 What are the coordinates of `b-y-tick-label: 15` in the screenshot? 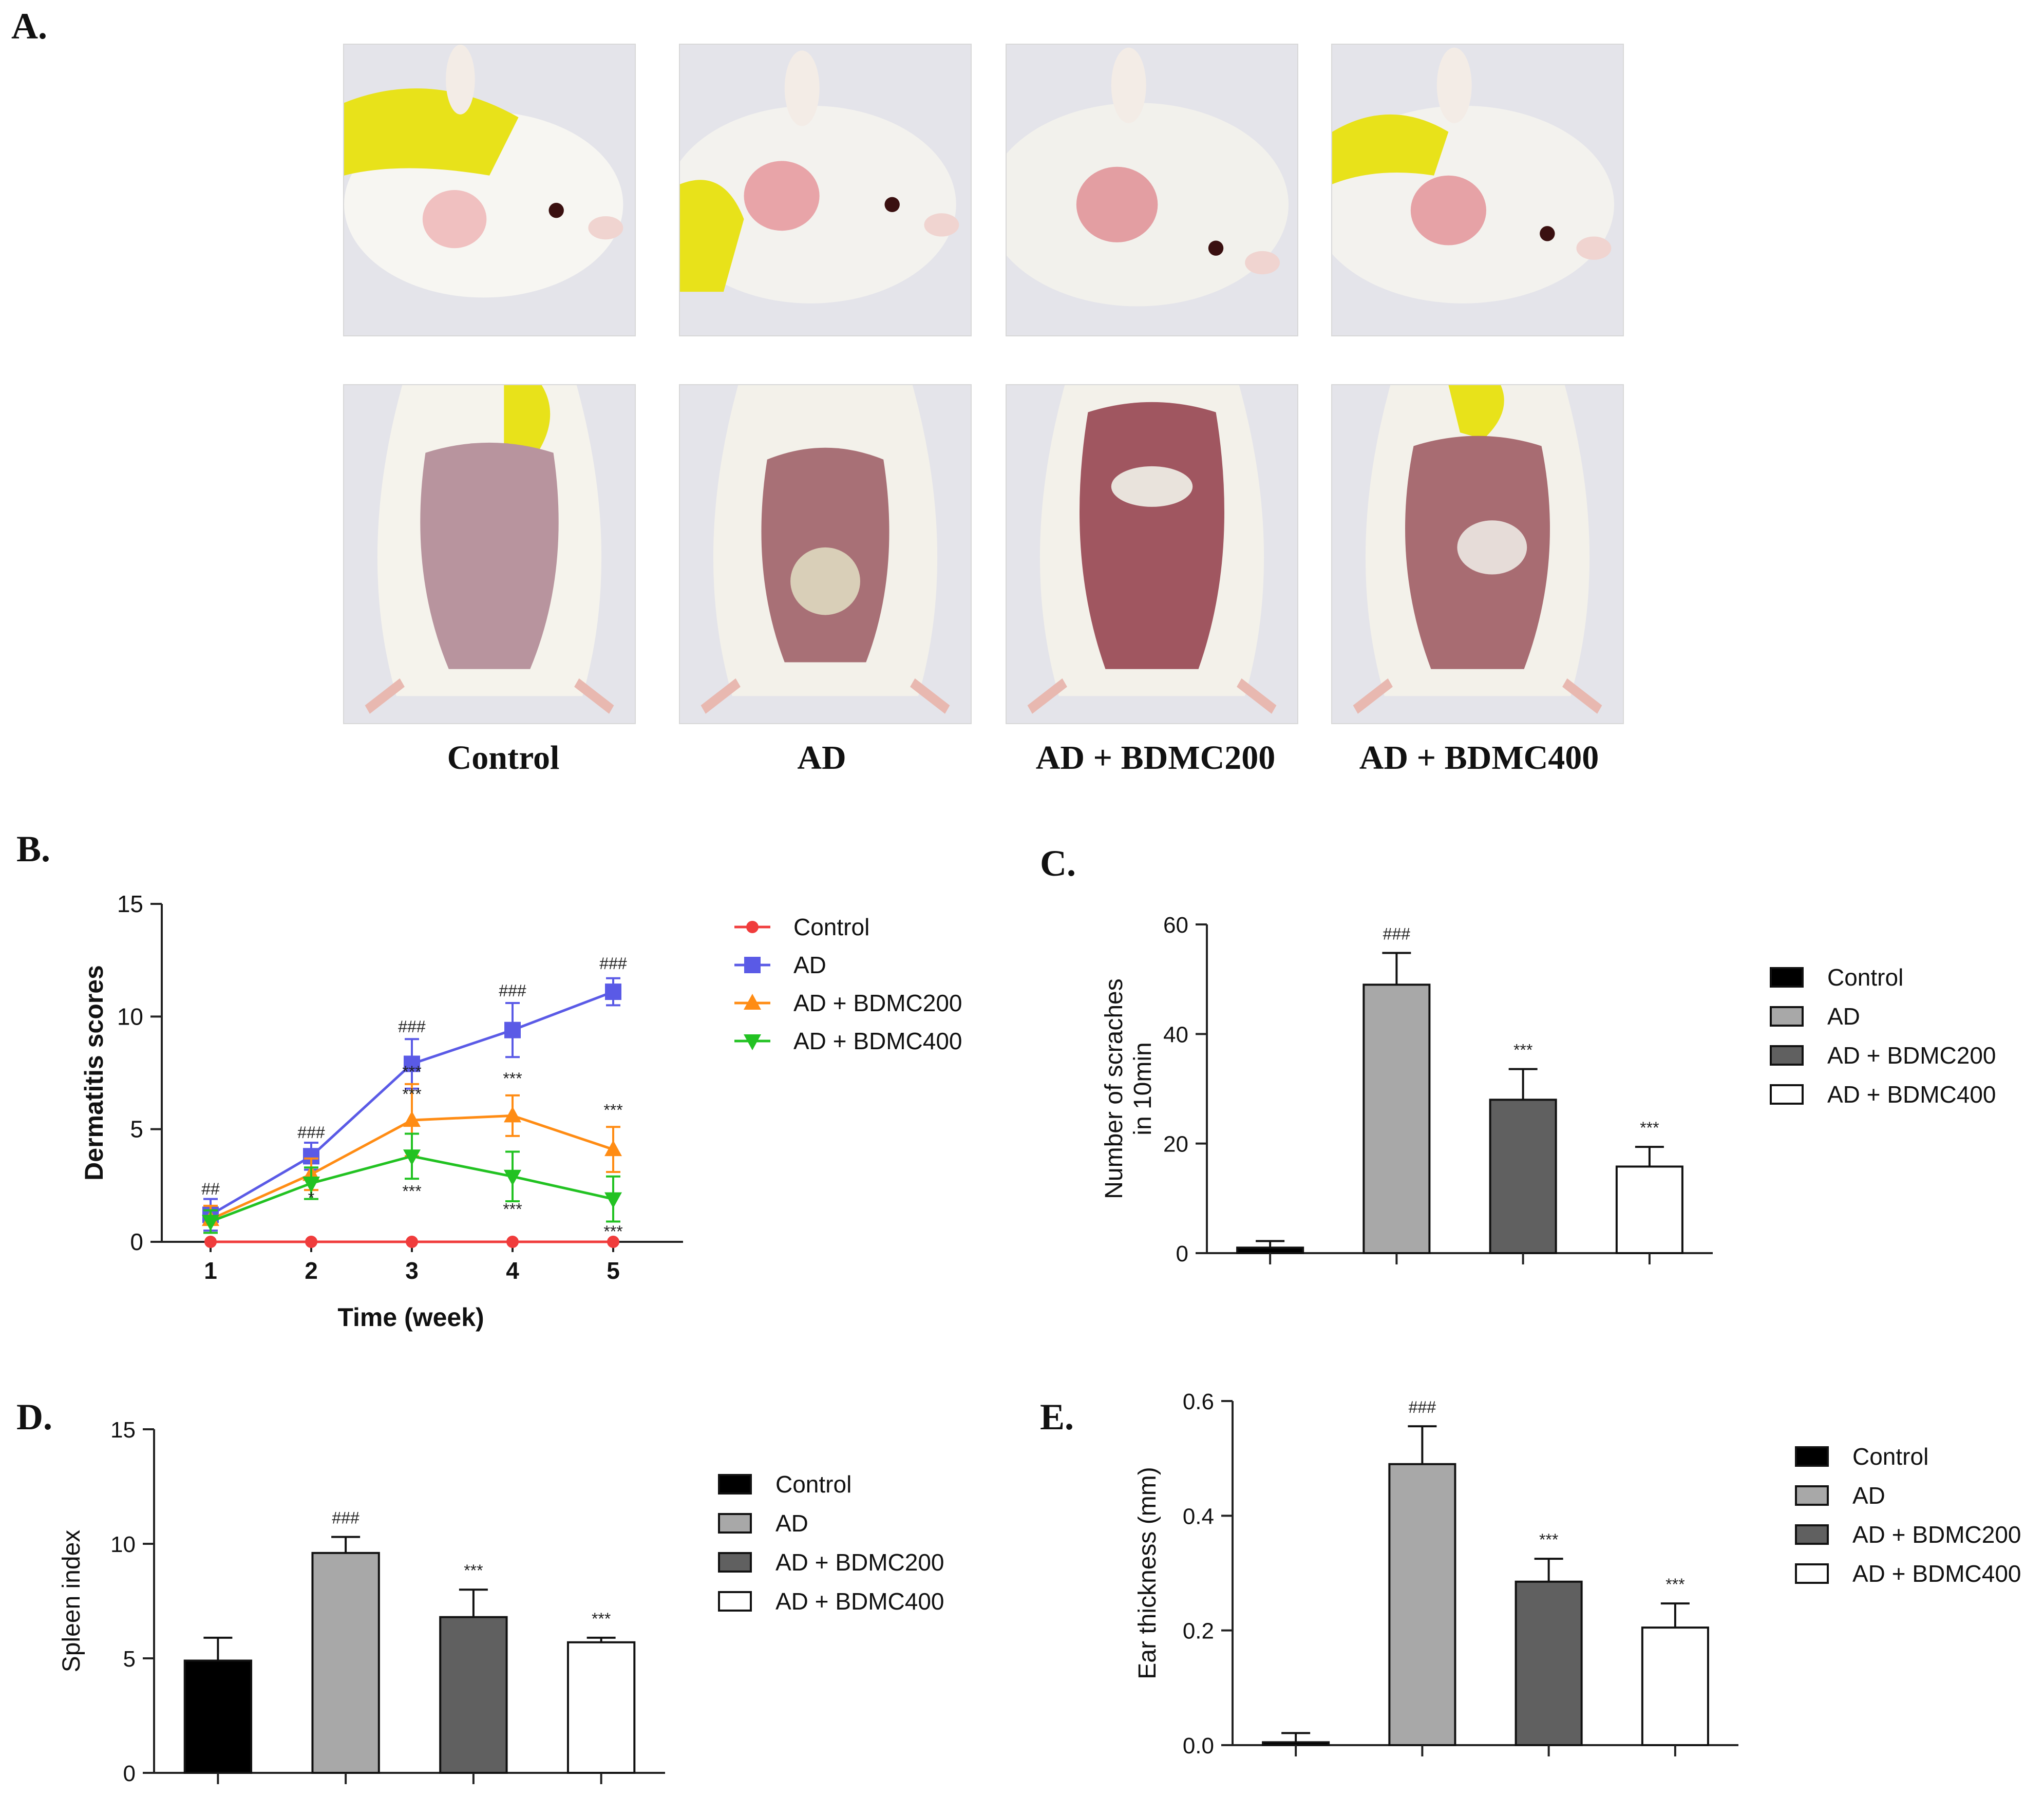 It's located at (130, 904).